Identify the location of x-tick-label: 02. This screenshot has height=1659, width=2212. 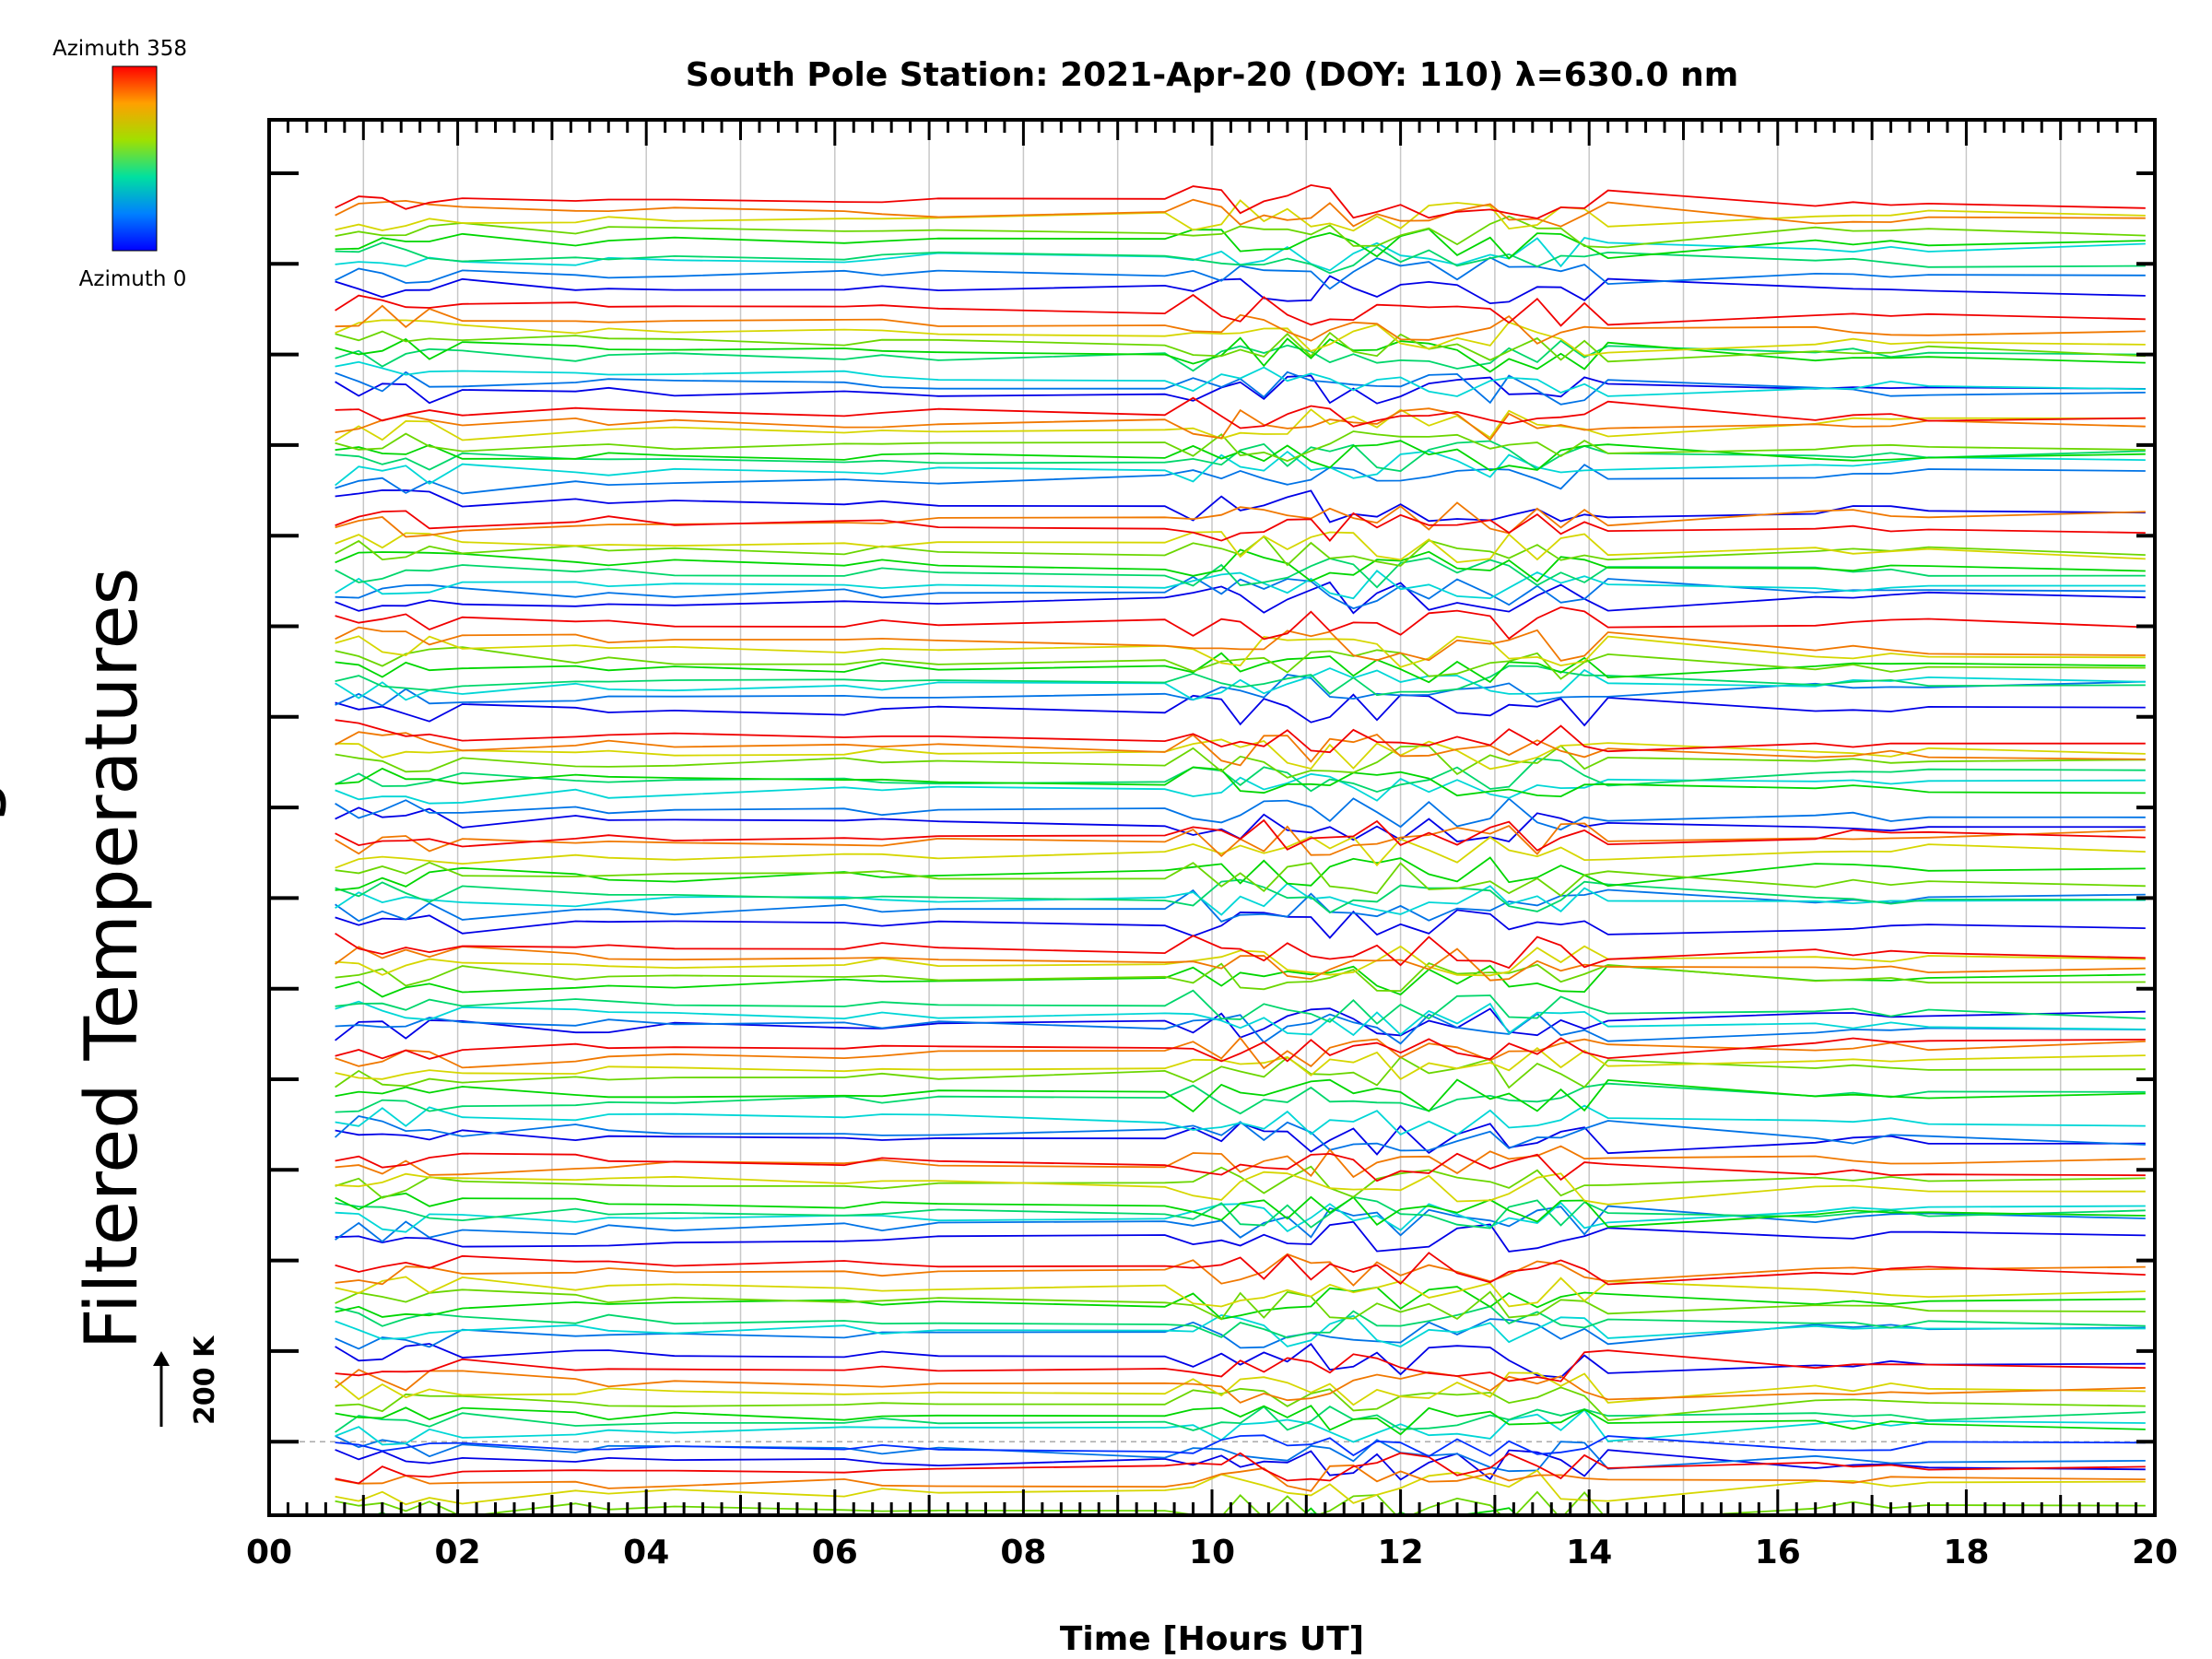
(458, 1552).